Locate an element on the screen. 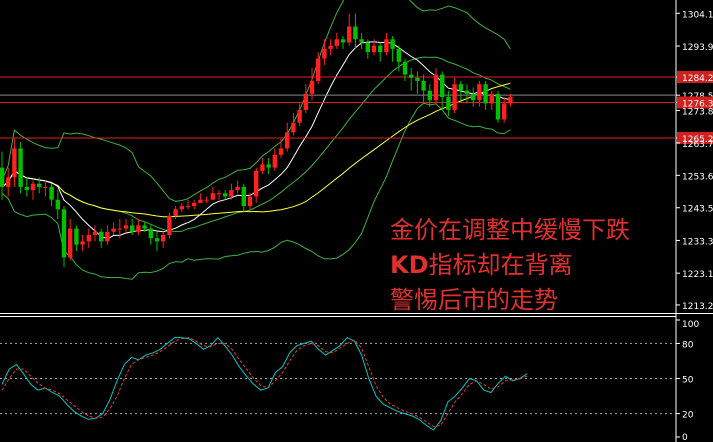 The image size is (713, 442). price-tick-label: 1284.25 is located at coordinates (697, 79).